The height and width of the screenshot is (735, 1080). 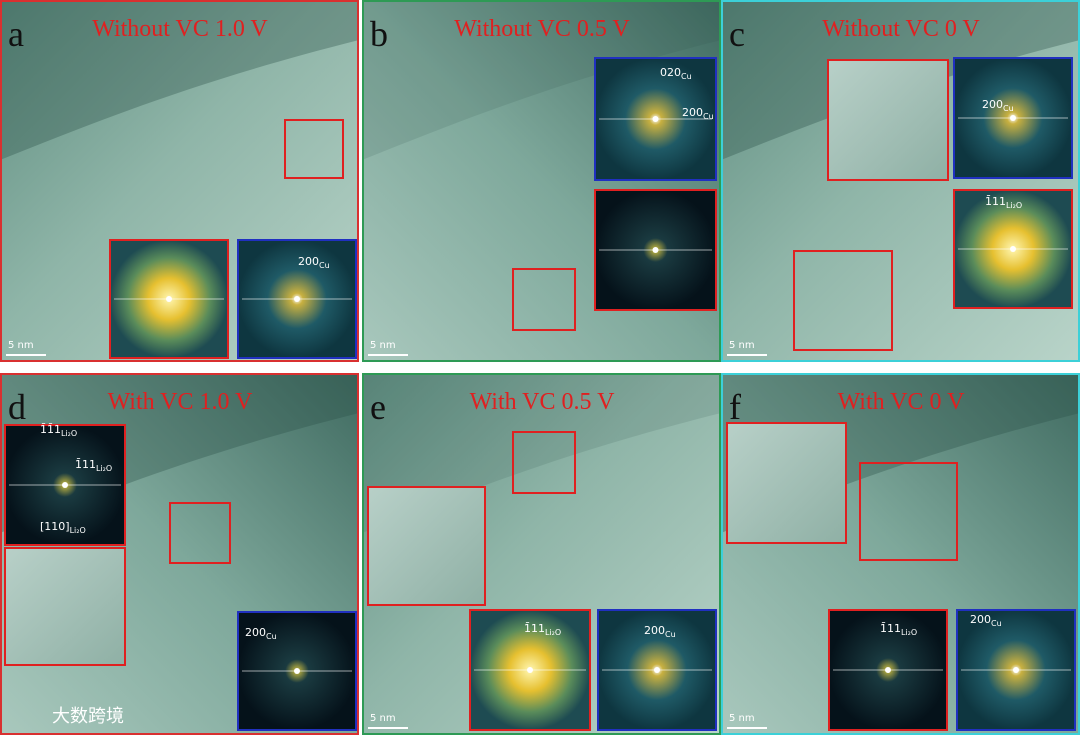 What do you see at coordinates (181, 402) in the screenshot?
I see `panel-title: With VC 1.0 V` at bounding box center [181, 402].